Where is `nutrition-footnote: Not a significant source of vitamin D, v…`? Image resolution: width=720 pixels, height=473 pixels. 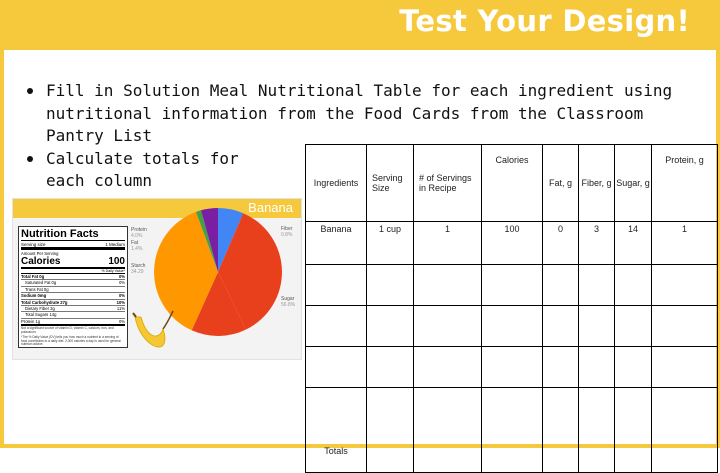
nutrition-footnote: Not a significant source of vitamin D, v… is located at coordinates (67, 330).